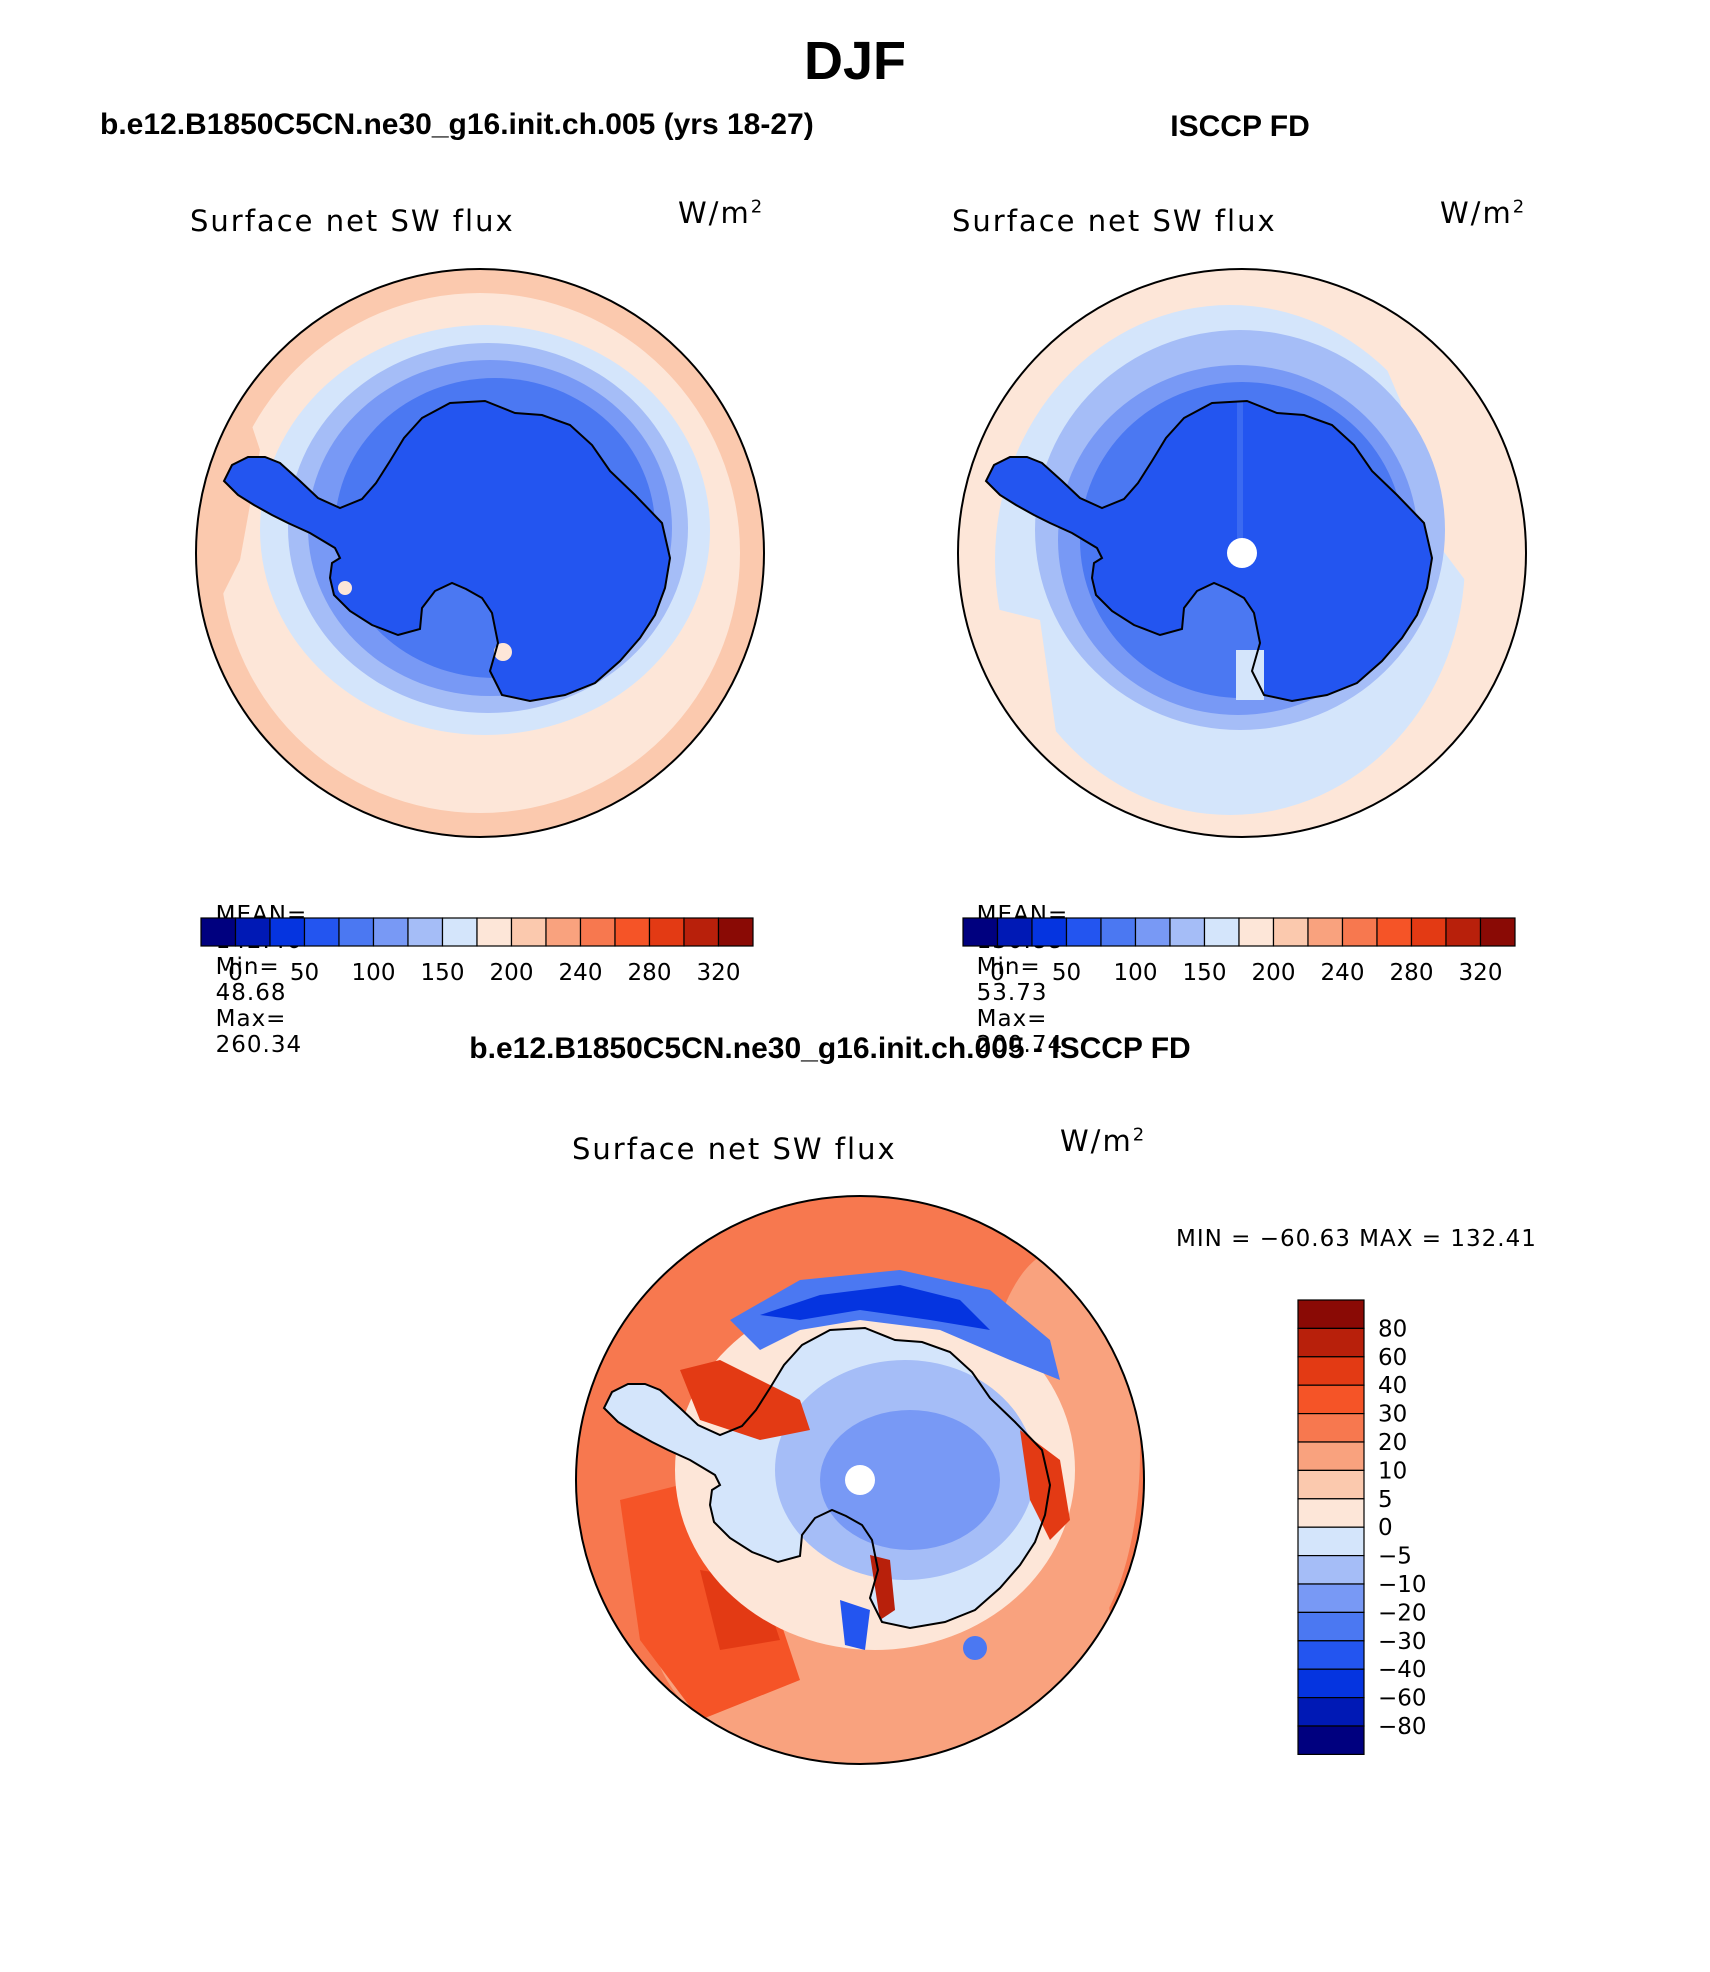 This screenshot has width=1710, height=1972. Describe the element at coordinates (1139, 1135) in the screenshot. I see `diff-units-exponent: 2` at that location.